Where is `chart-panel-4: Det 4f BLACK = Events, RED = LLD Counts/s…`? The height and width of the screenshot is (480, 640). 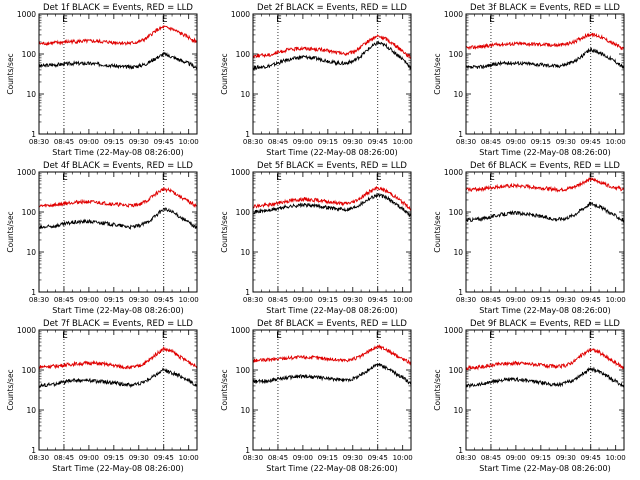
chart-panel-4: Det 4f BLACK = Events, RED = LLD Counts/s… is located at coordinates (102, 238).